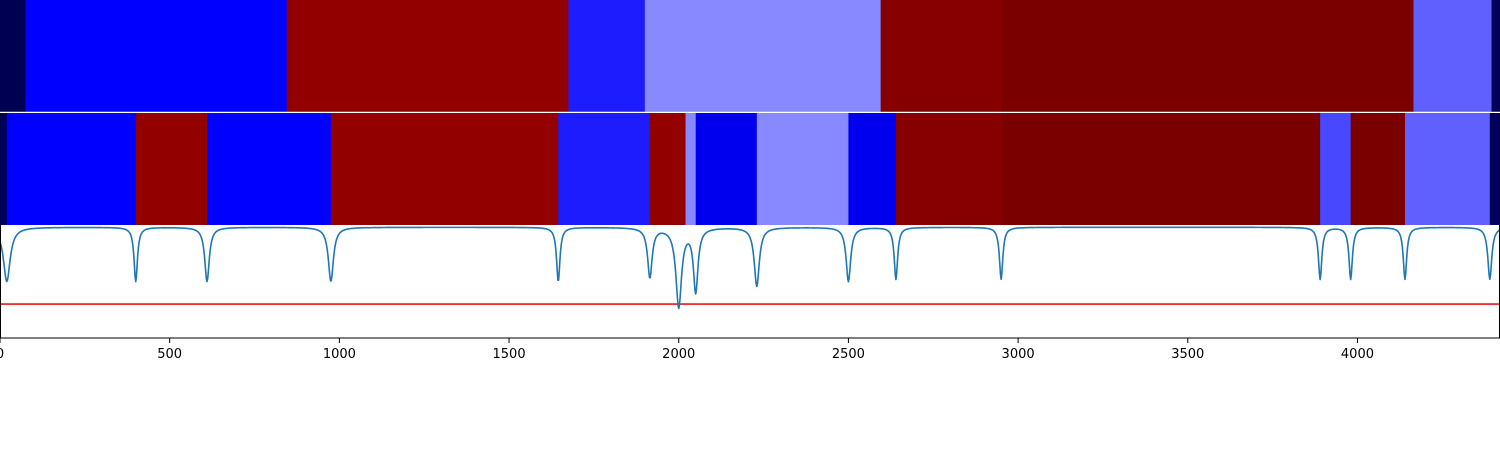 The width and height of the screenshot is (1500, 450). What do you see at coordinates (509, 354) in the screenshot?
I see `x-tick-label-1500: 1500` at bounding box center [509, 354].